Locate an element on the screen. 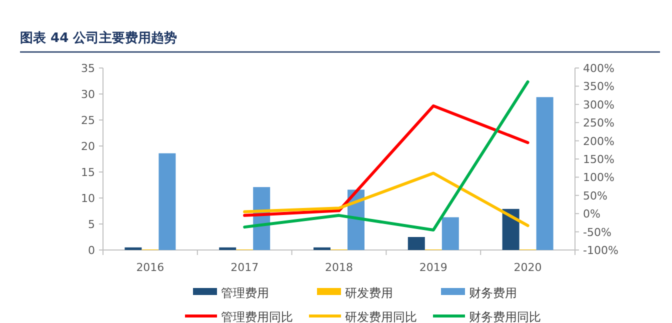  y2-tick-label: 0% is located at coordinates (591, 214).